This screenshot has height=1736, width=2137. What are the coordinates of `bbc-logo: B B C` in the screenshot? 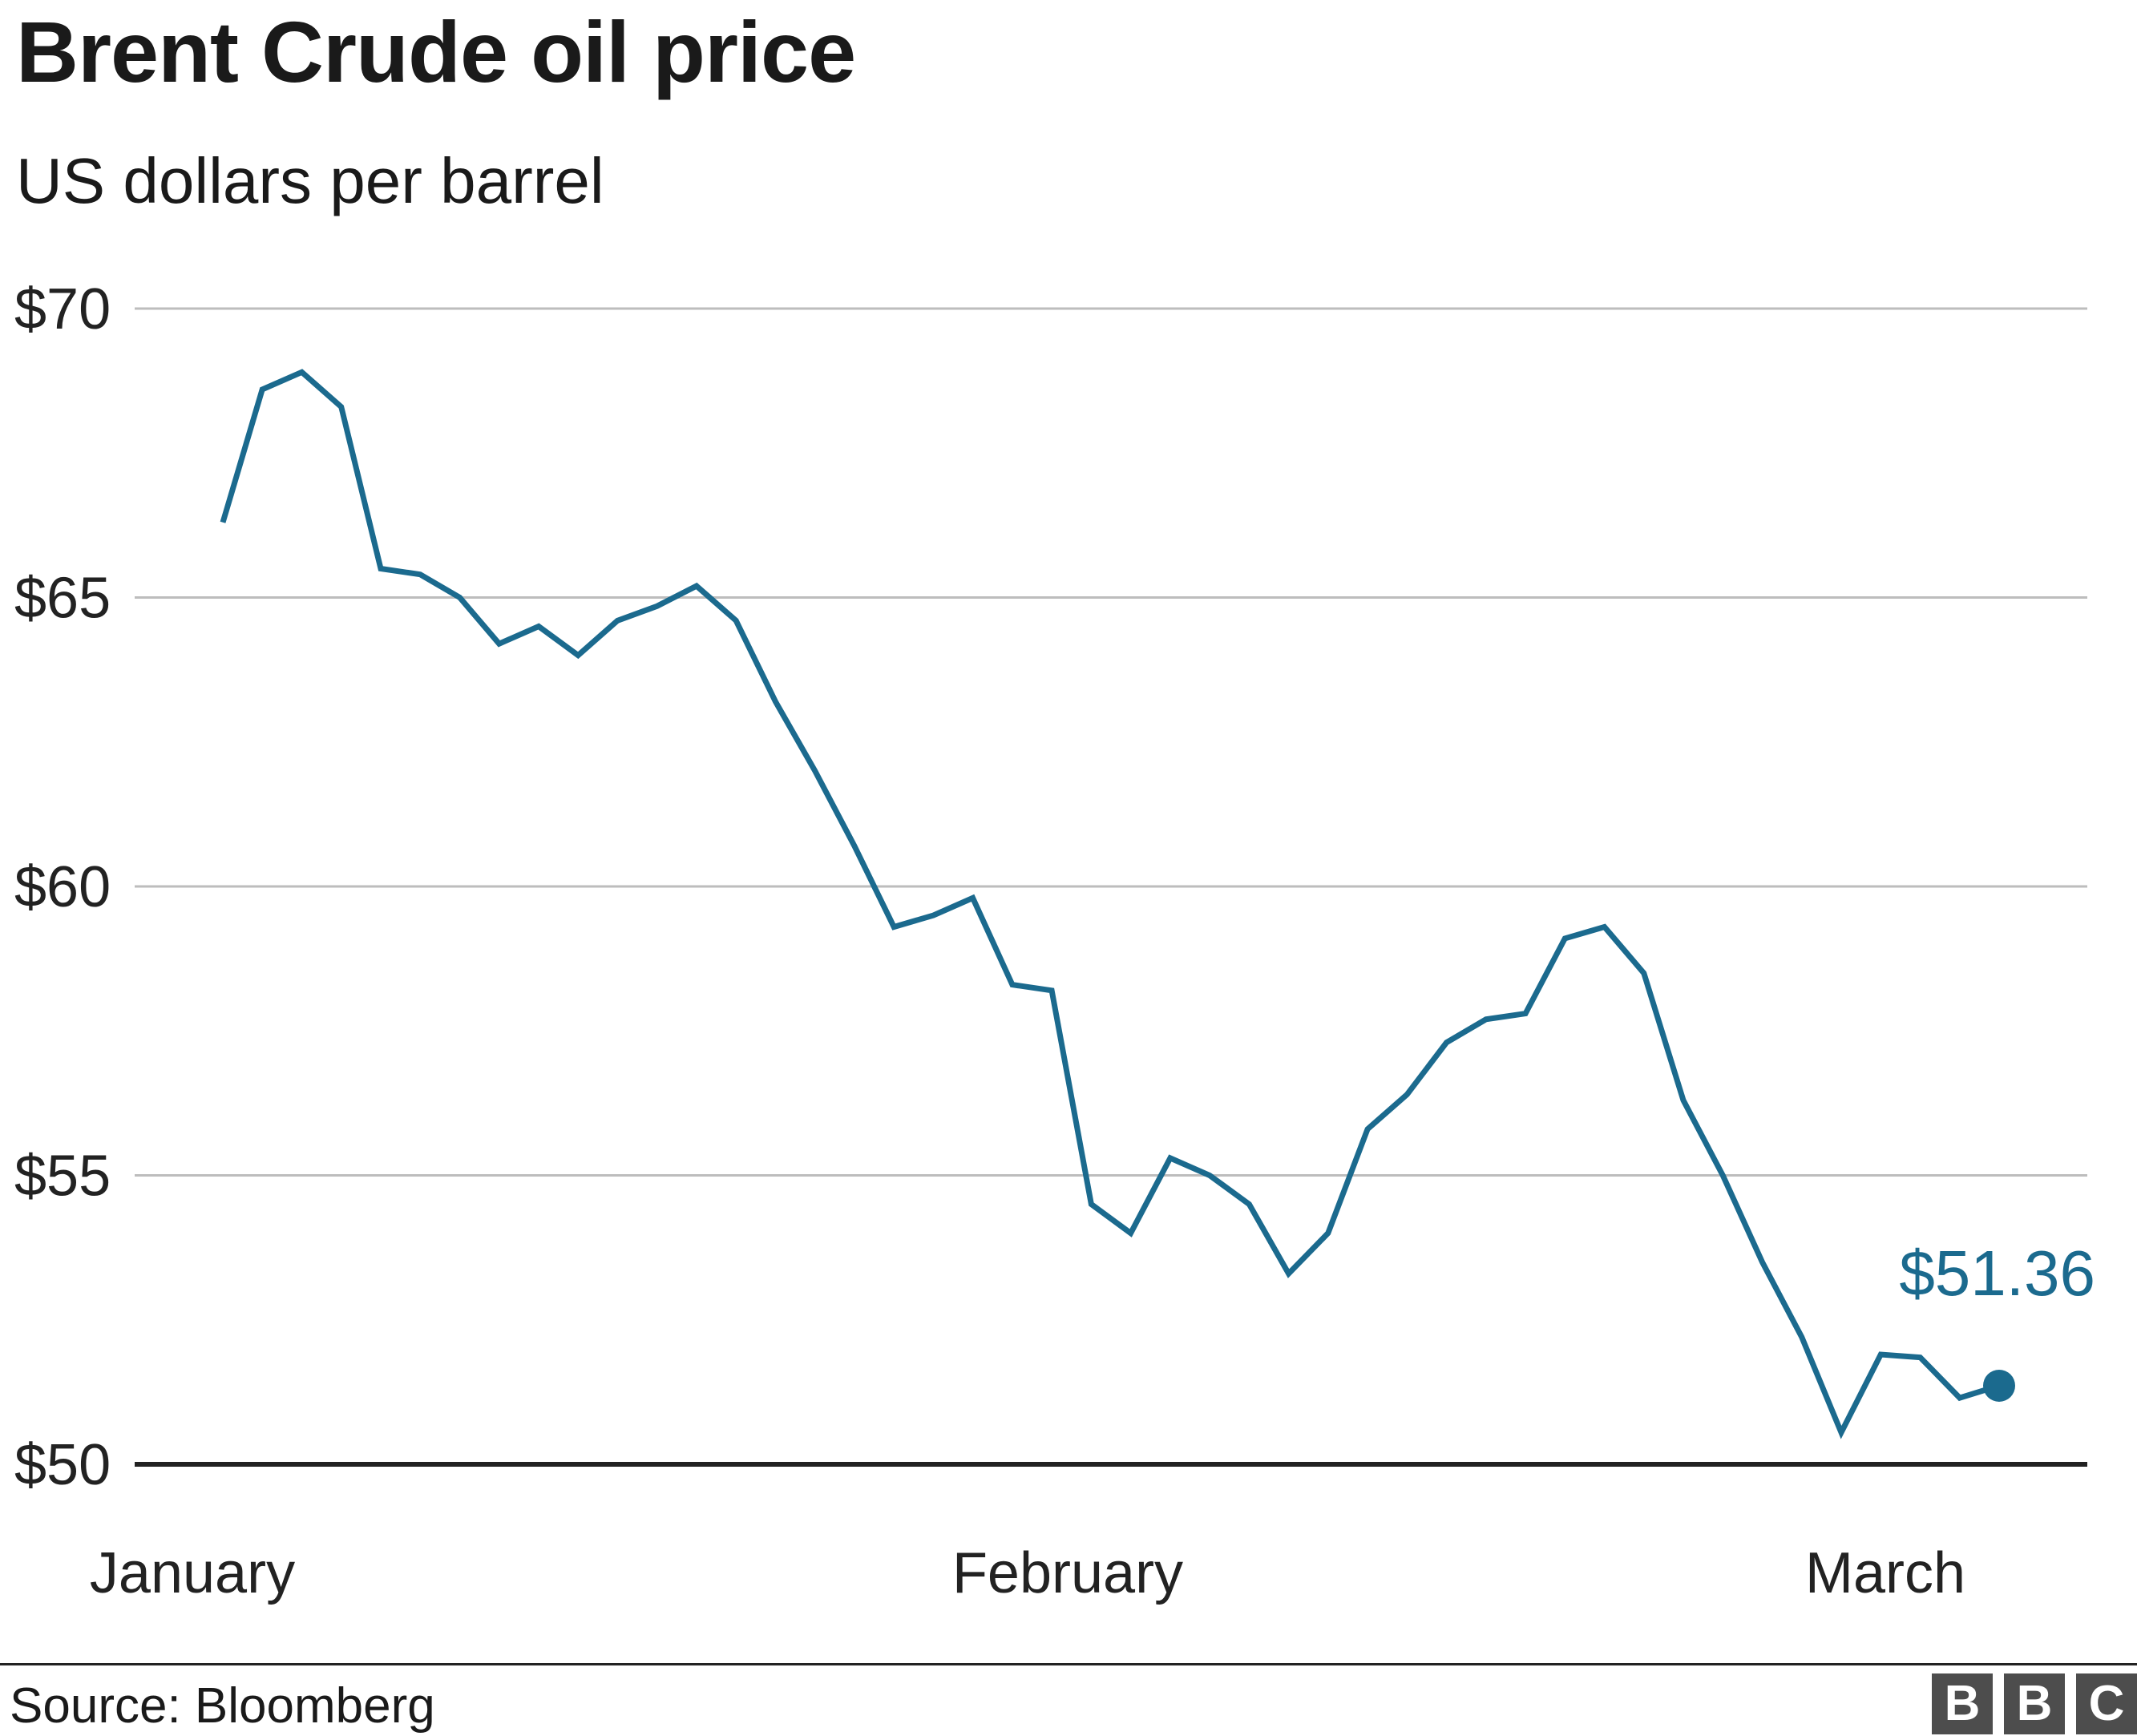 It's located at (2034, 1704).